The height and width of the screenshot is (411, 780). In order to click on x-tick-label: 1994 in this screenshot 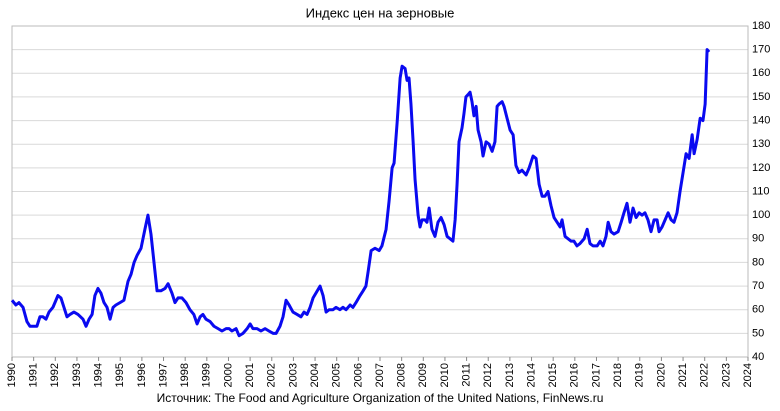, I will do `click(98, 375)`.